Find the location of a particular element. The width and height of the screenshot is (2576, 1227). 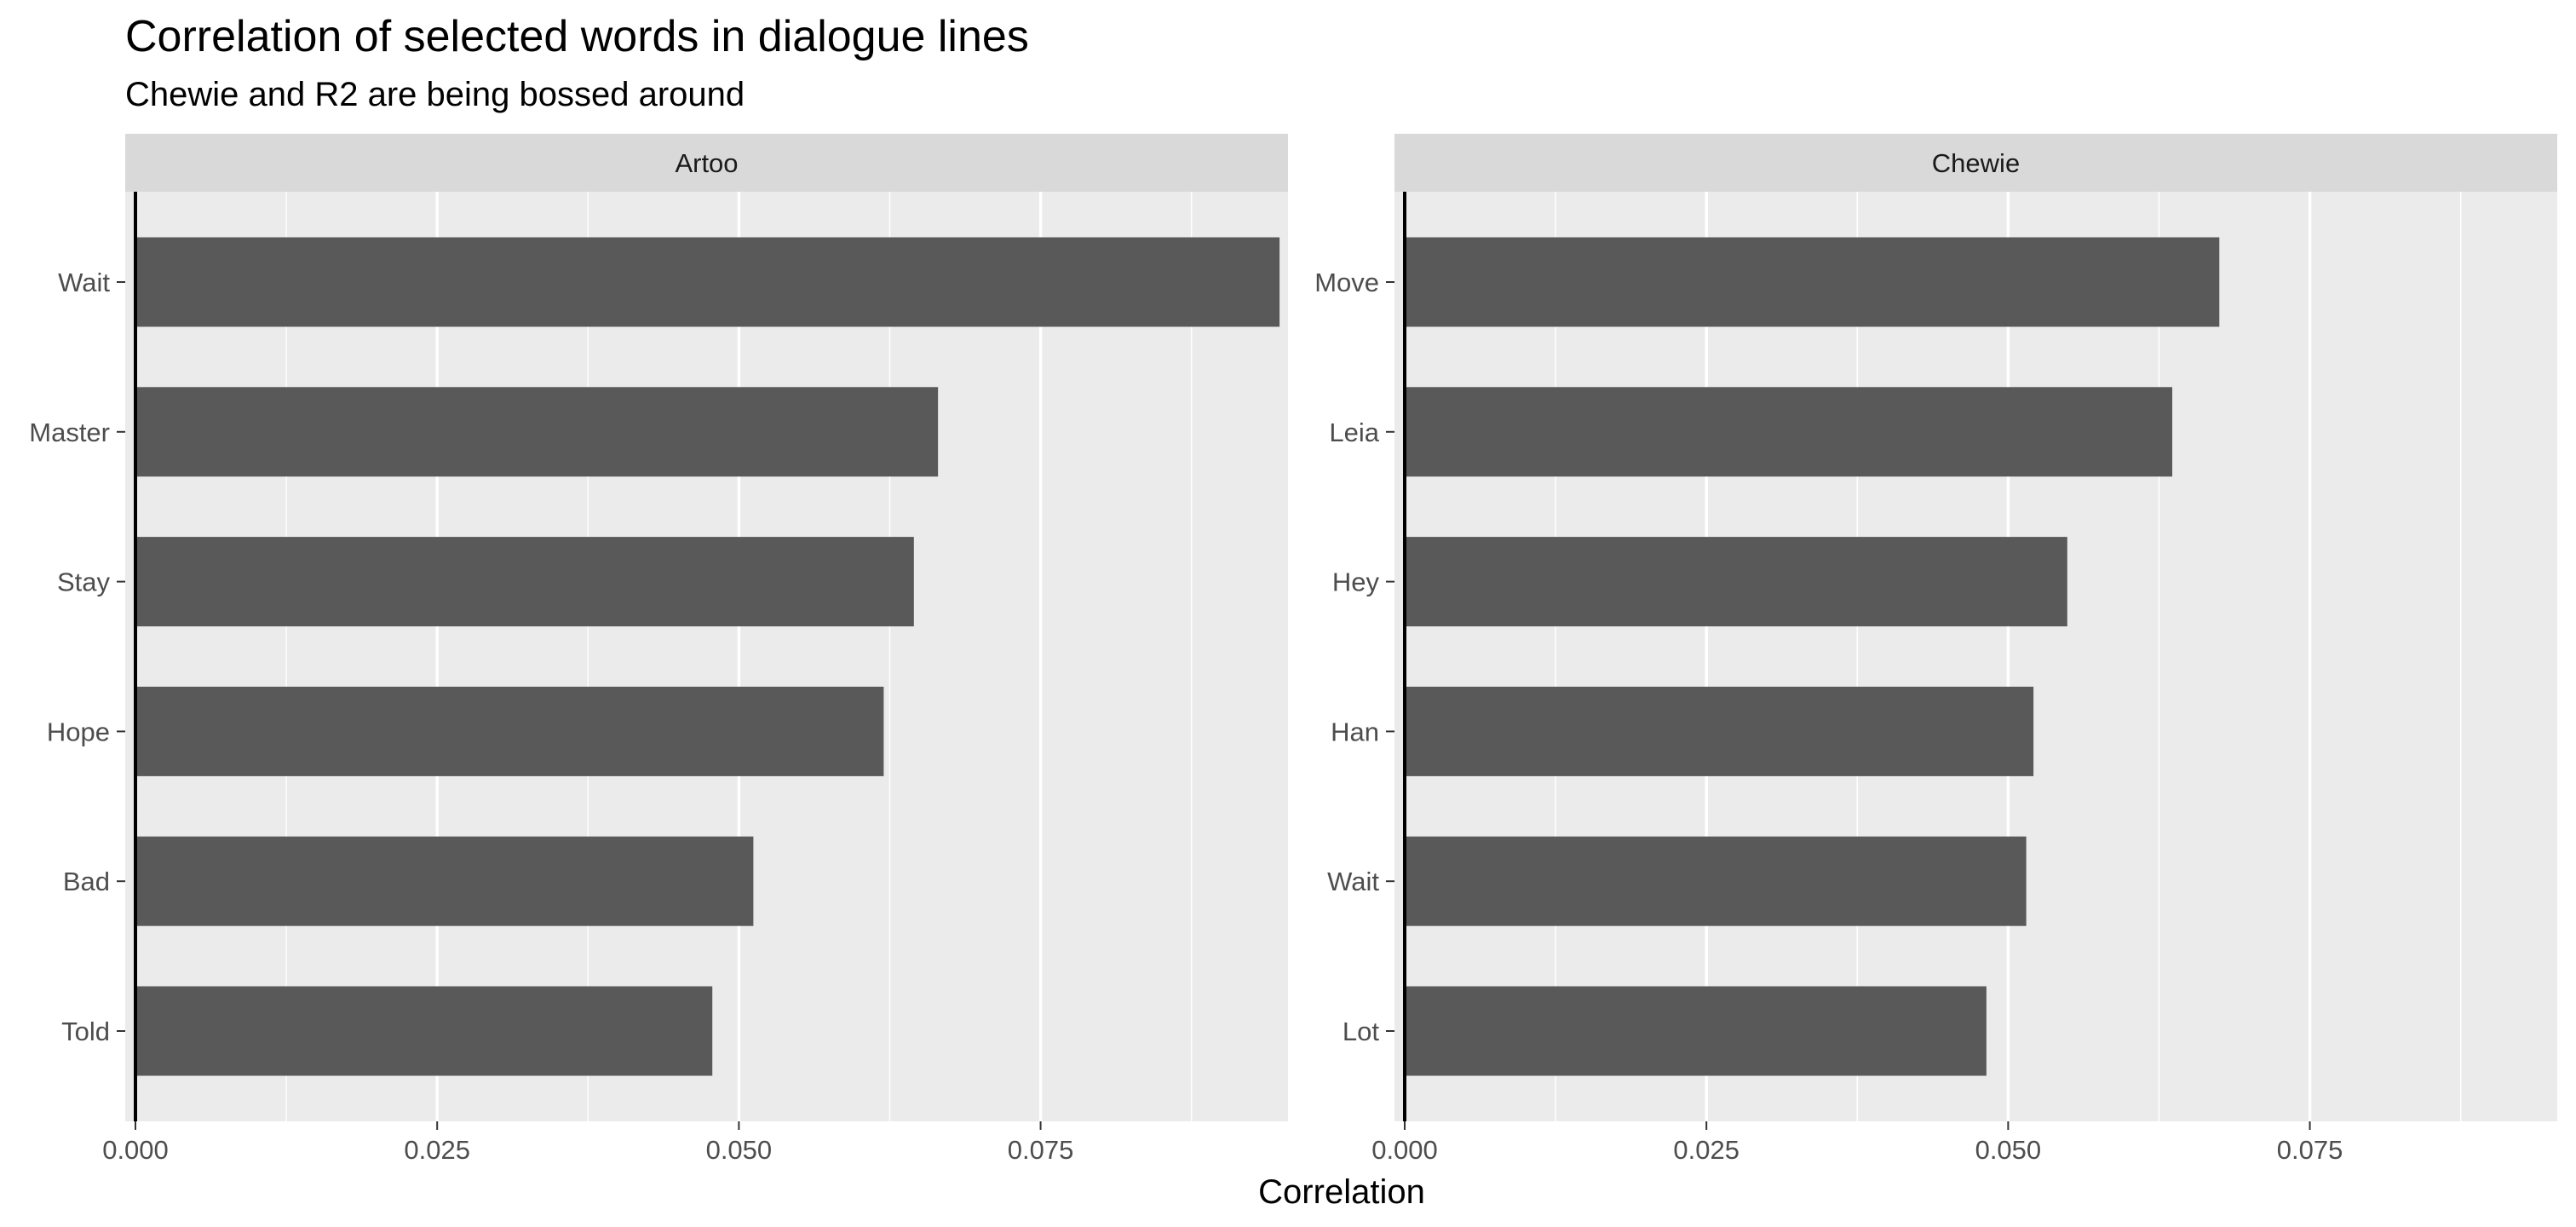

y-tick-label: Han is located at coordinates (1355, 731).